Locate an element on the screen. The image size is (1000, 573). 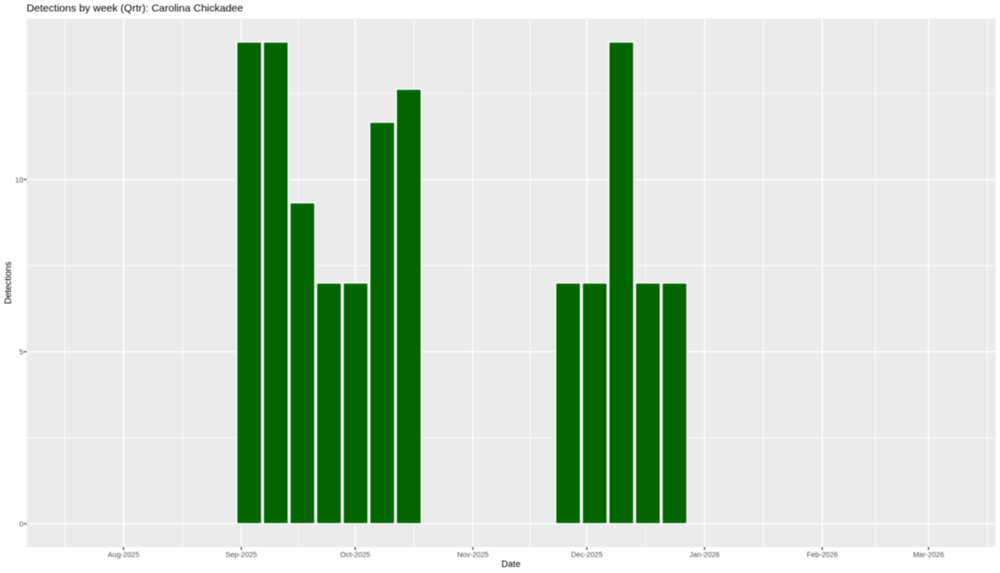
svg-text: Dec-2025 is located at coordinates (587, 554).